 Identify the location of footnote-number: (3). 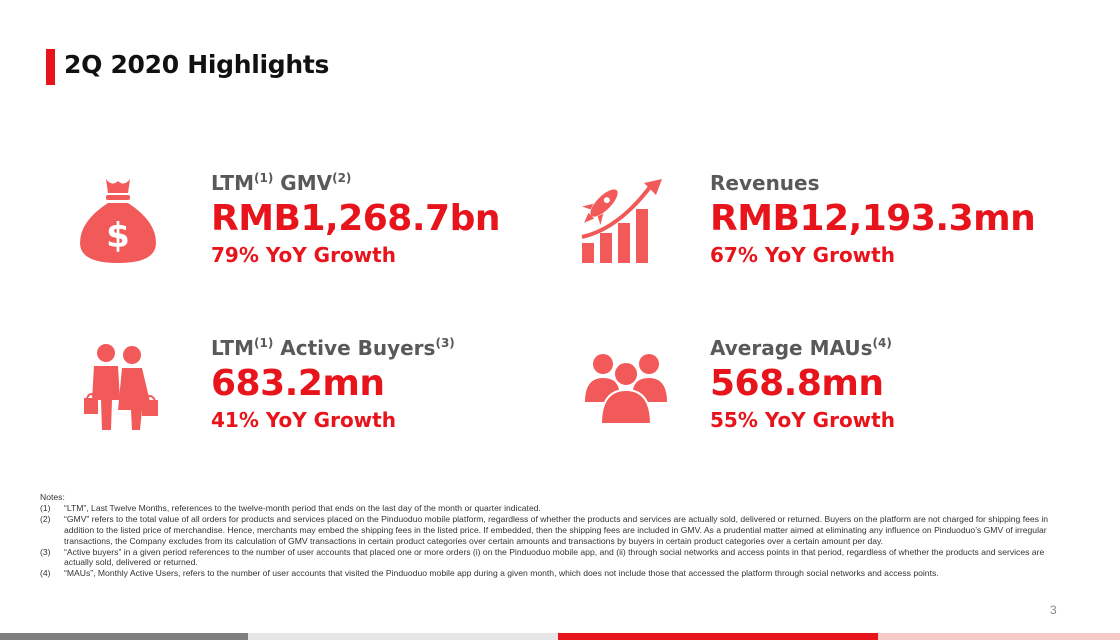
(45, 551).